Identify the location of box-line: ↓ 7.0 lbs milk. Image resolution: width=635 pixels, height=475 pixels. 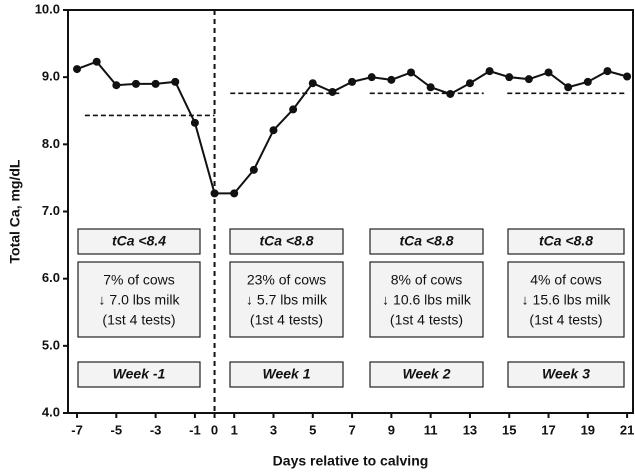
(140, 300).